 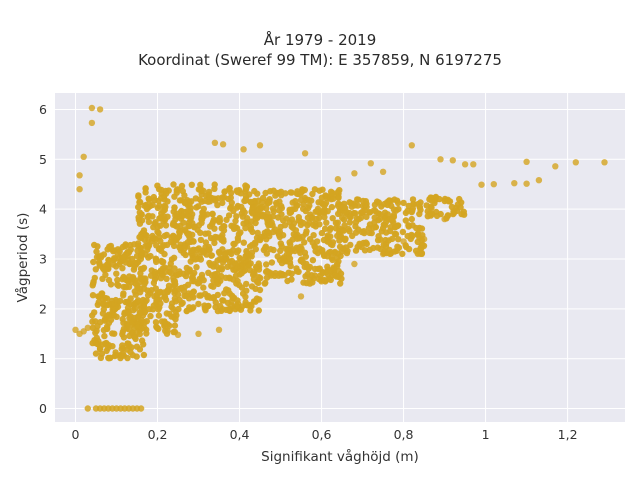 I want to click on y-tick-label: 5, so click(x=43, y=159).